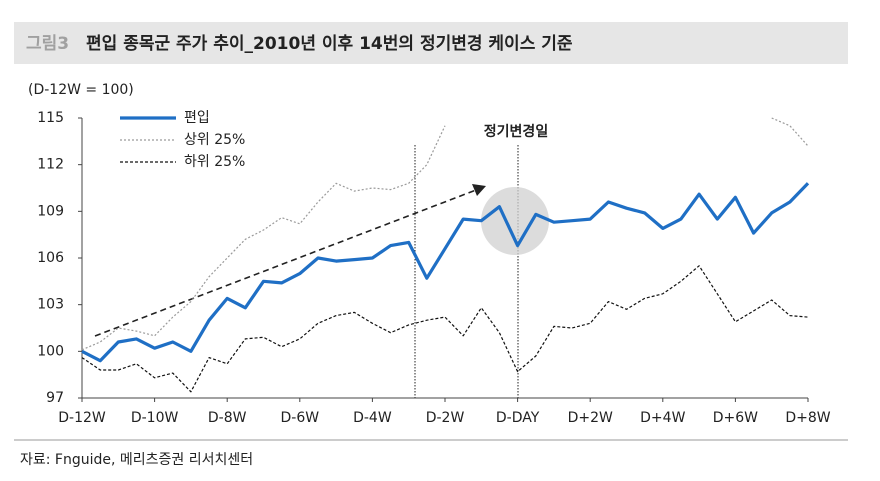  What do you see at coordinates (50, 351) in the screenshot?
I see `y-tick-label: 100` at bounding box center [50, 351].